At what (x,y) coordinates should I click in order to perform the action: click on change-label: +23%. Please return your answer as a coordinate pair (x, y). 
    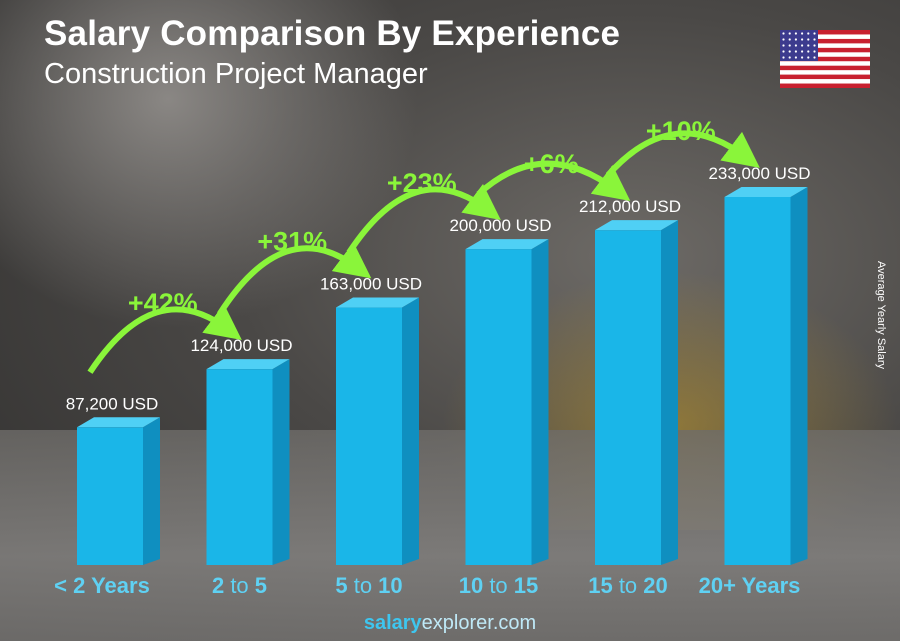
    Looking at the image, I should click on (422, 183).